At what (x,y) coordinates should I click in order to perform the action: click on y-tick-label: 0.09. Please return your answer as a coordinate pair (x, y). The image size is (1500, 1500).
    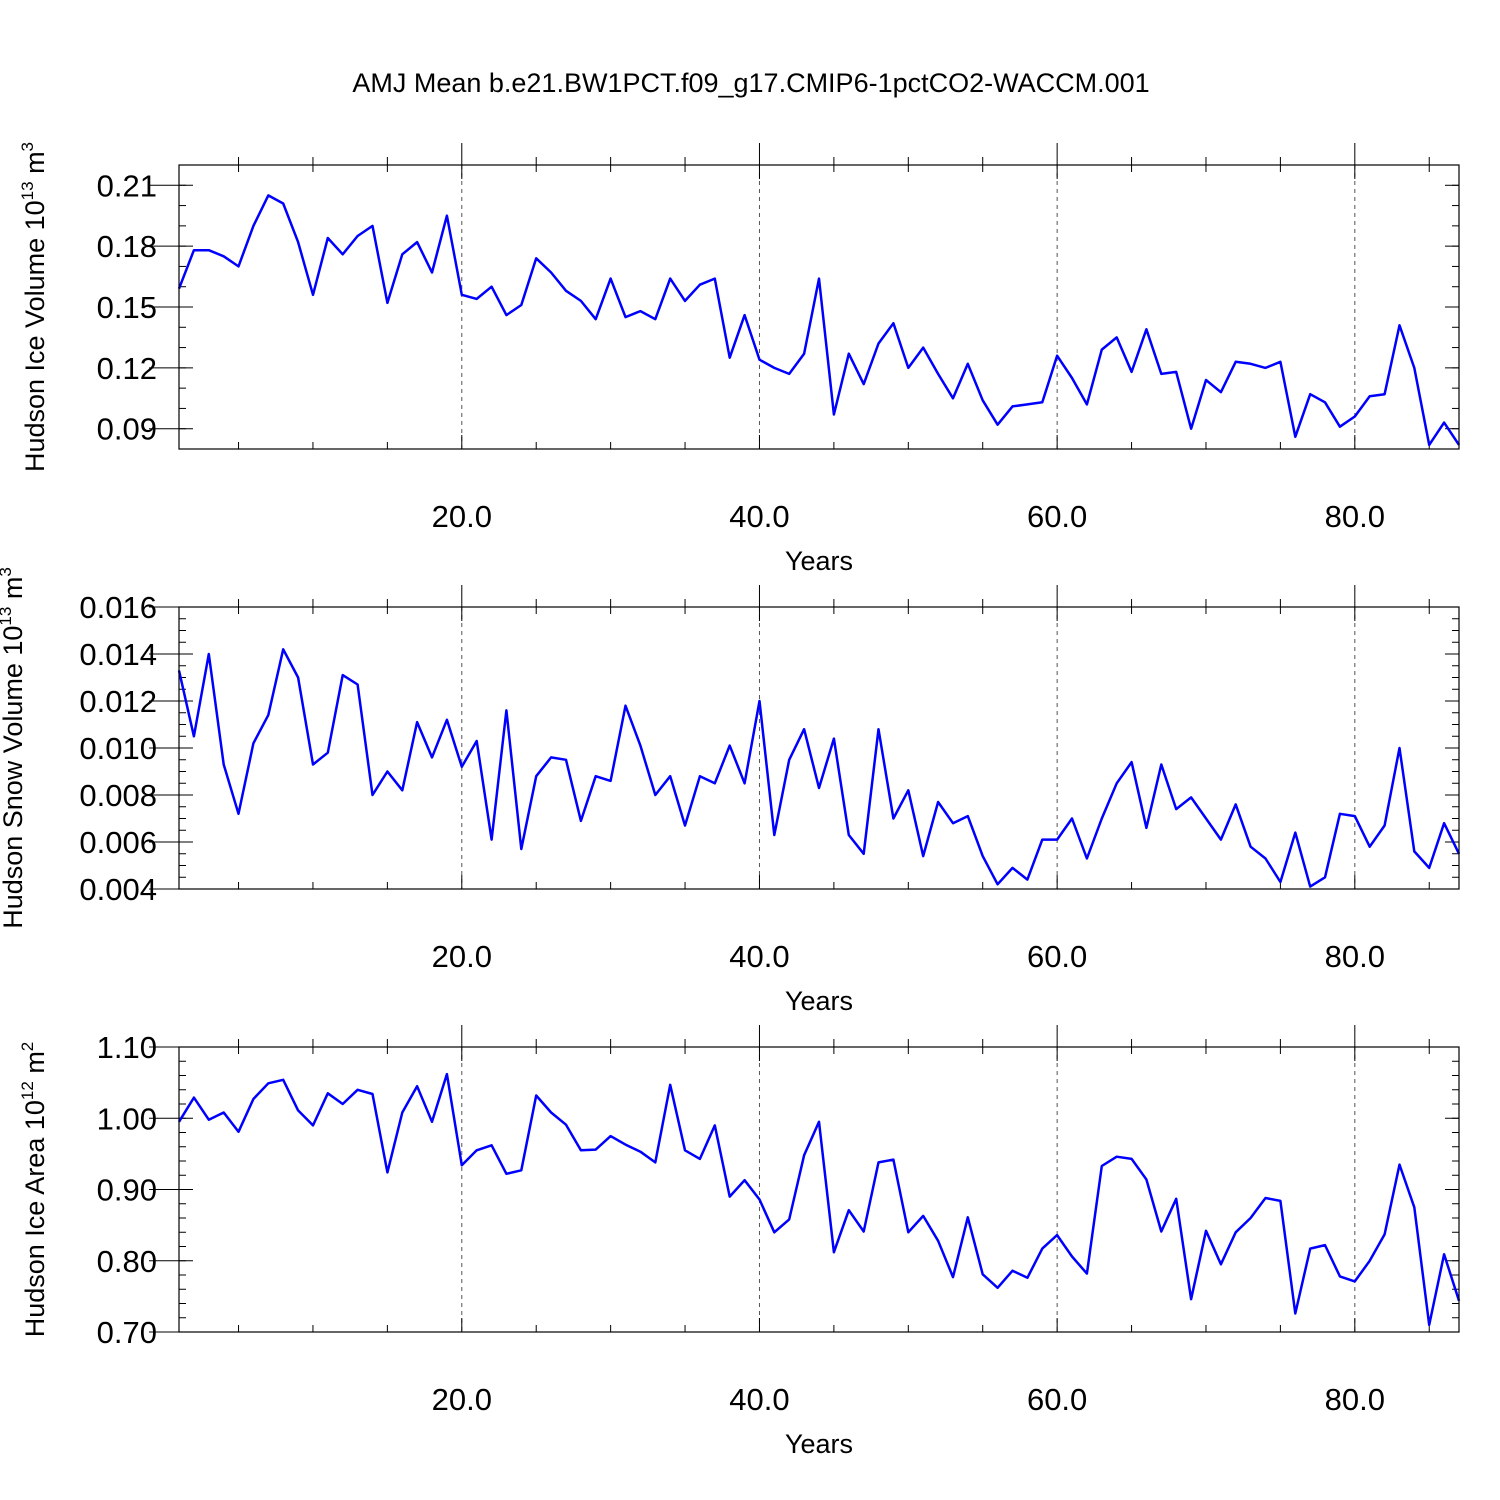
    Looking at the image, I should click on (127, 429).